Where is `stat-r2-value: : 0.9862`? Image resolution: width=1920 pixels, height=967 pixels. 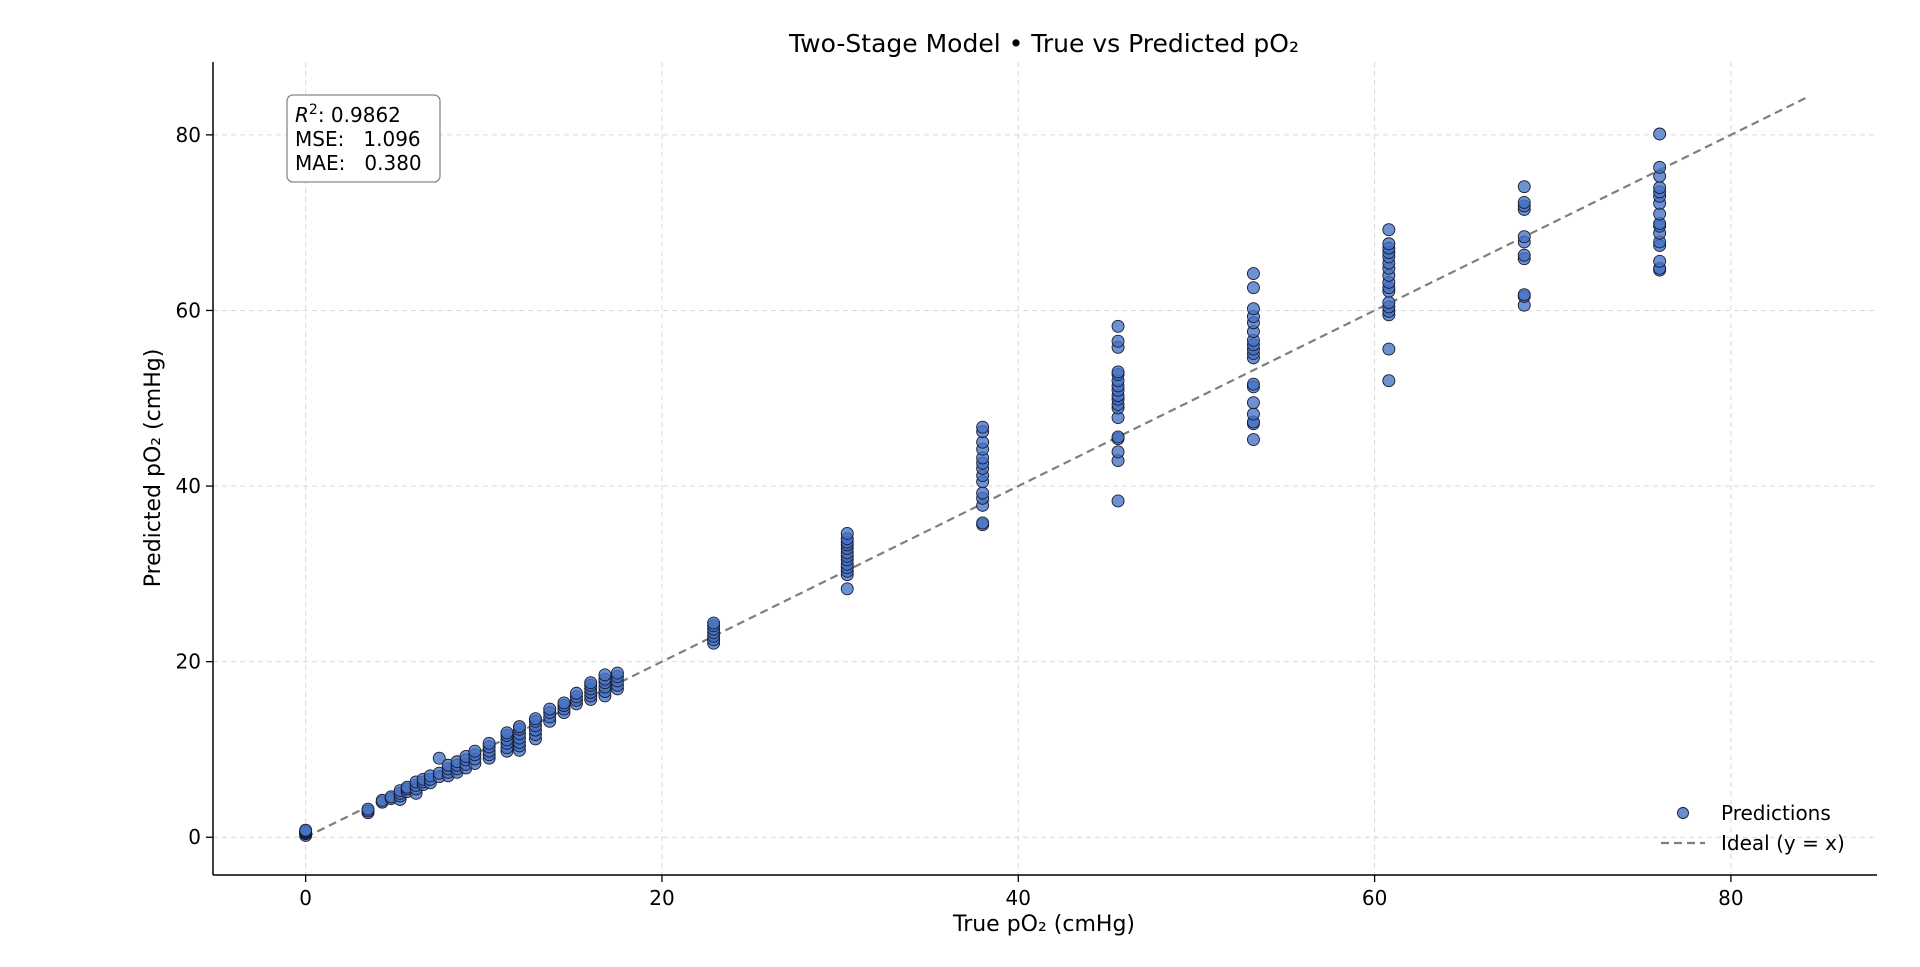 stat-r2-value: : 0.9862 is located at coordinates (359, 115).